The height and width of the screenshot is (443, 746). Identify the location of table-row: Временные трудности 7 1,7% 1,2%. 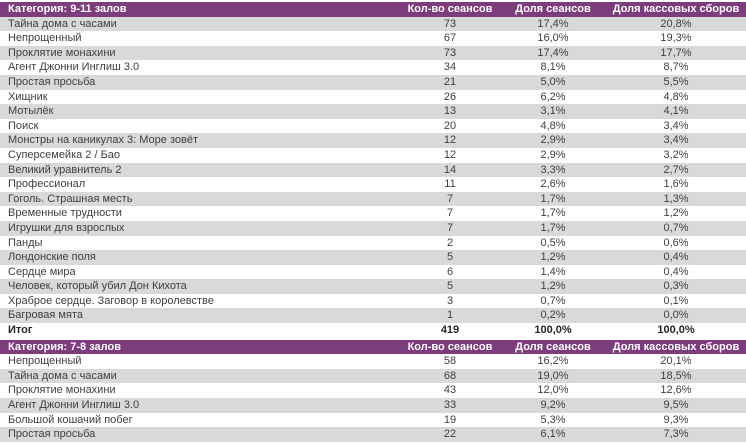
(373, 213).